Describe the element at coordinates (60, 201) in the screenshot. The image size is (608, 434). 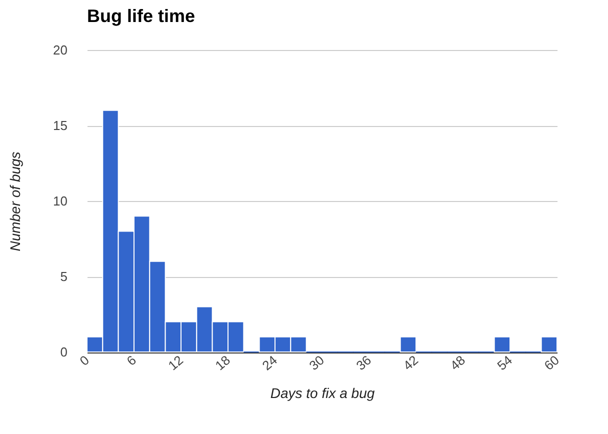
I see `y-tick-label: 10` at that location.